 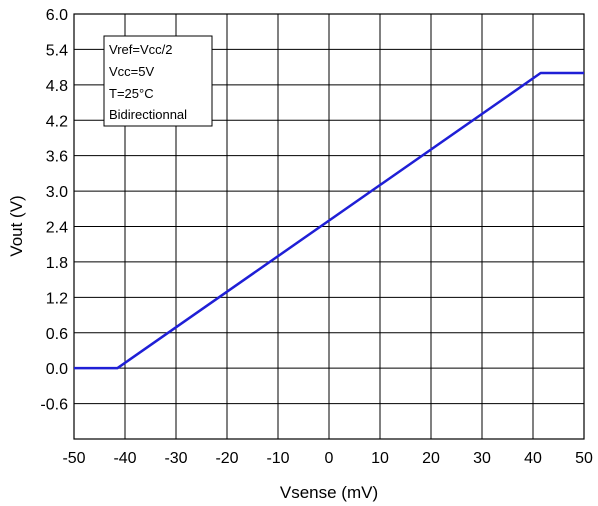 What do you see at coordinates (226, 458) in the screenshot?
I see `x-tick-label: -20` at bounding box center [226, 458].